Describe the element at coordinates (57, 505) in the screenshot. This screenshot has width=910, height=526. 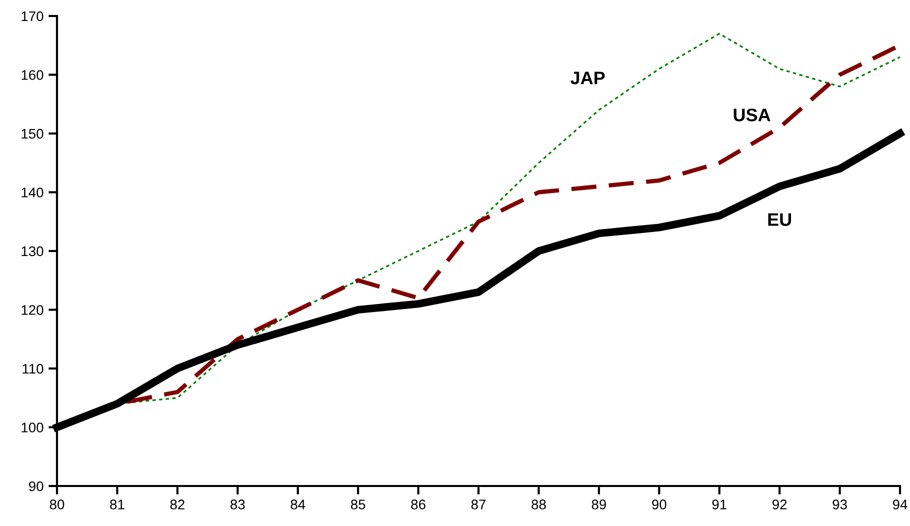
I see `x-tick-label: 80` at that location.